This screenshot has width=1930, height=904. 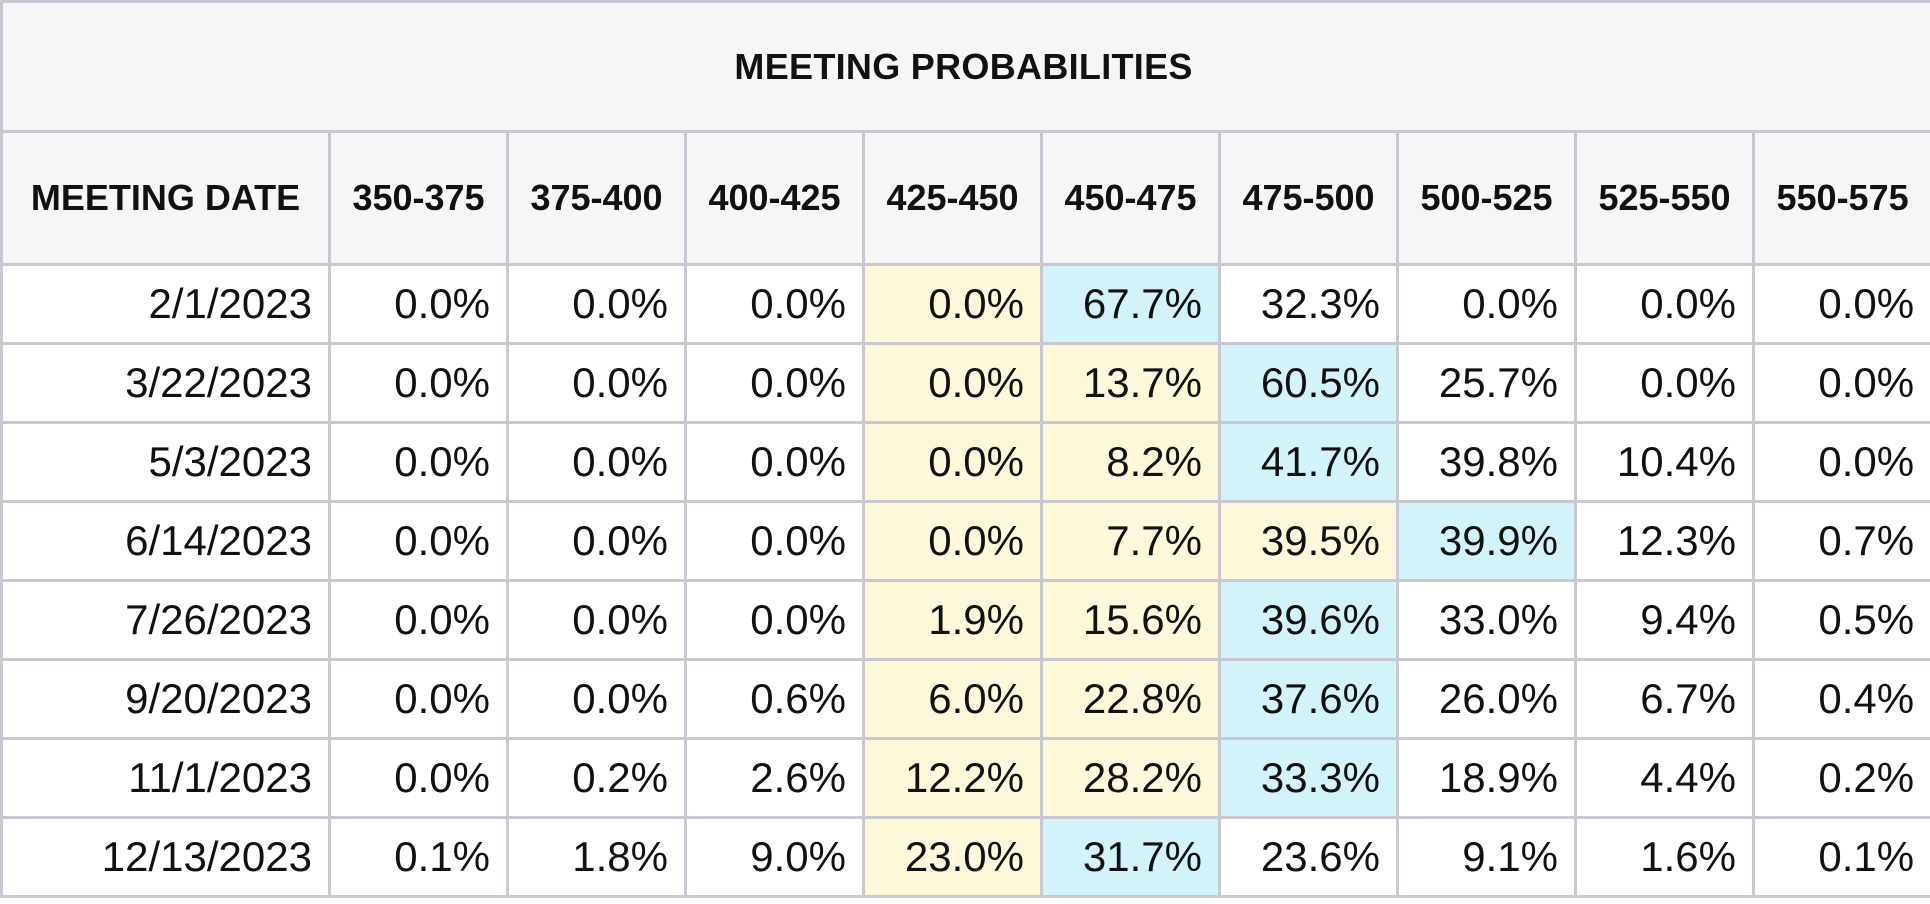 What do you see at coordinates (1130, 620) in the screenshot?
I see `probability-cell: 15.6%` at bounding box center [1130, 620].